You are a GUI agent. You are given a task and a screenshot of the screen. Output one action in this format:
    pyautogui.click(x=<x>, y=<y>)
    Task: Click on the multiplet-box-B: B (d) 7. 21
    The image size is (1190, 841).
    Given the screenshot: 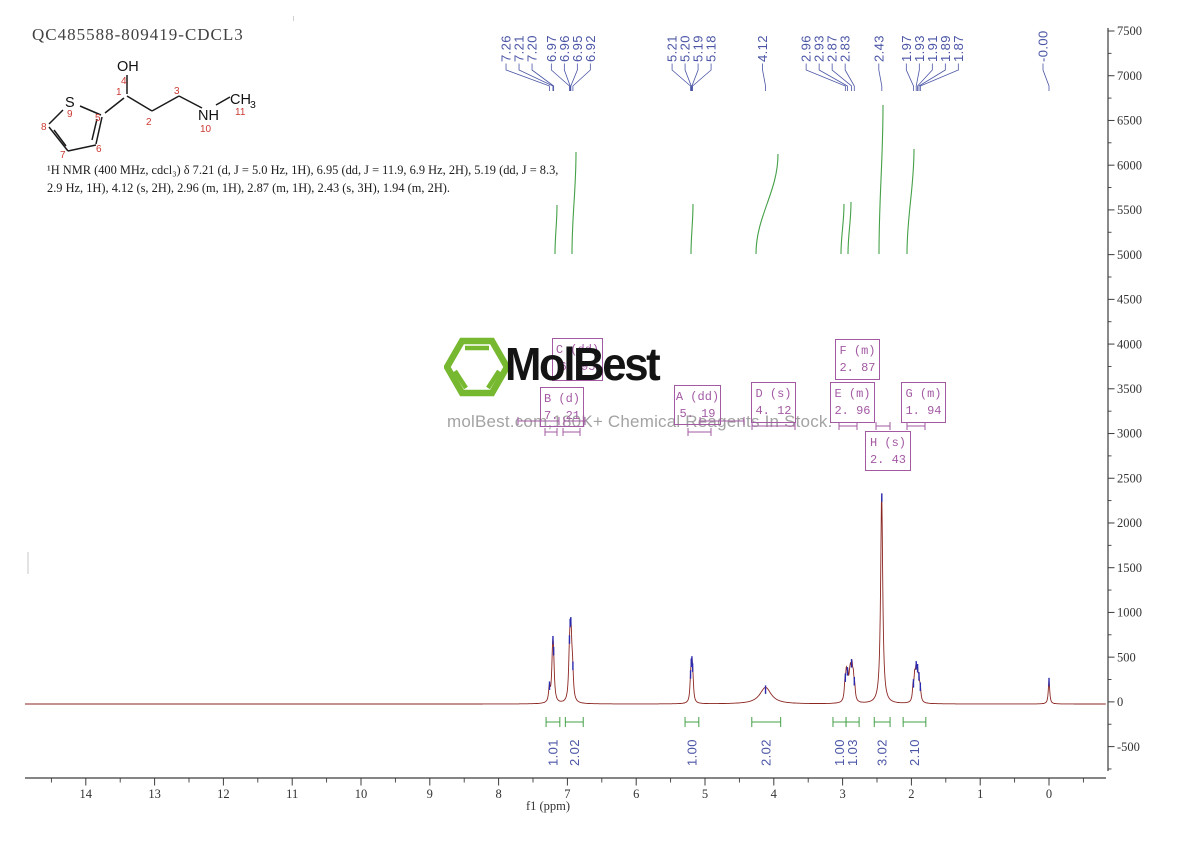 What is the action you would take?
    pyautogui.click(x=562, y=407)
    